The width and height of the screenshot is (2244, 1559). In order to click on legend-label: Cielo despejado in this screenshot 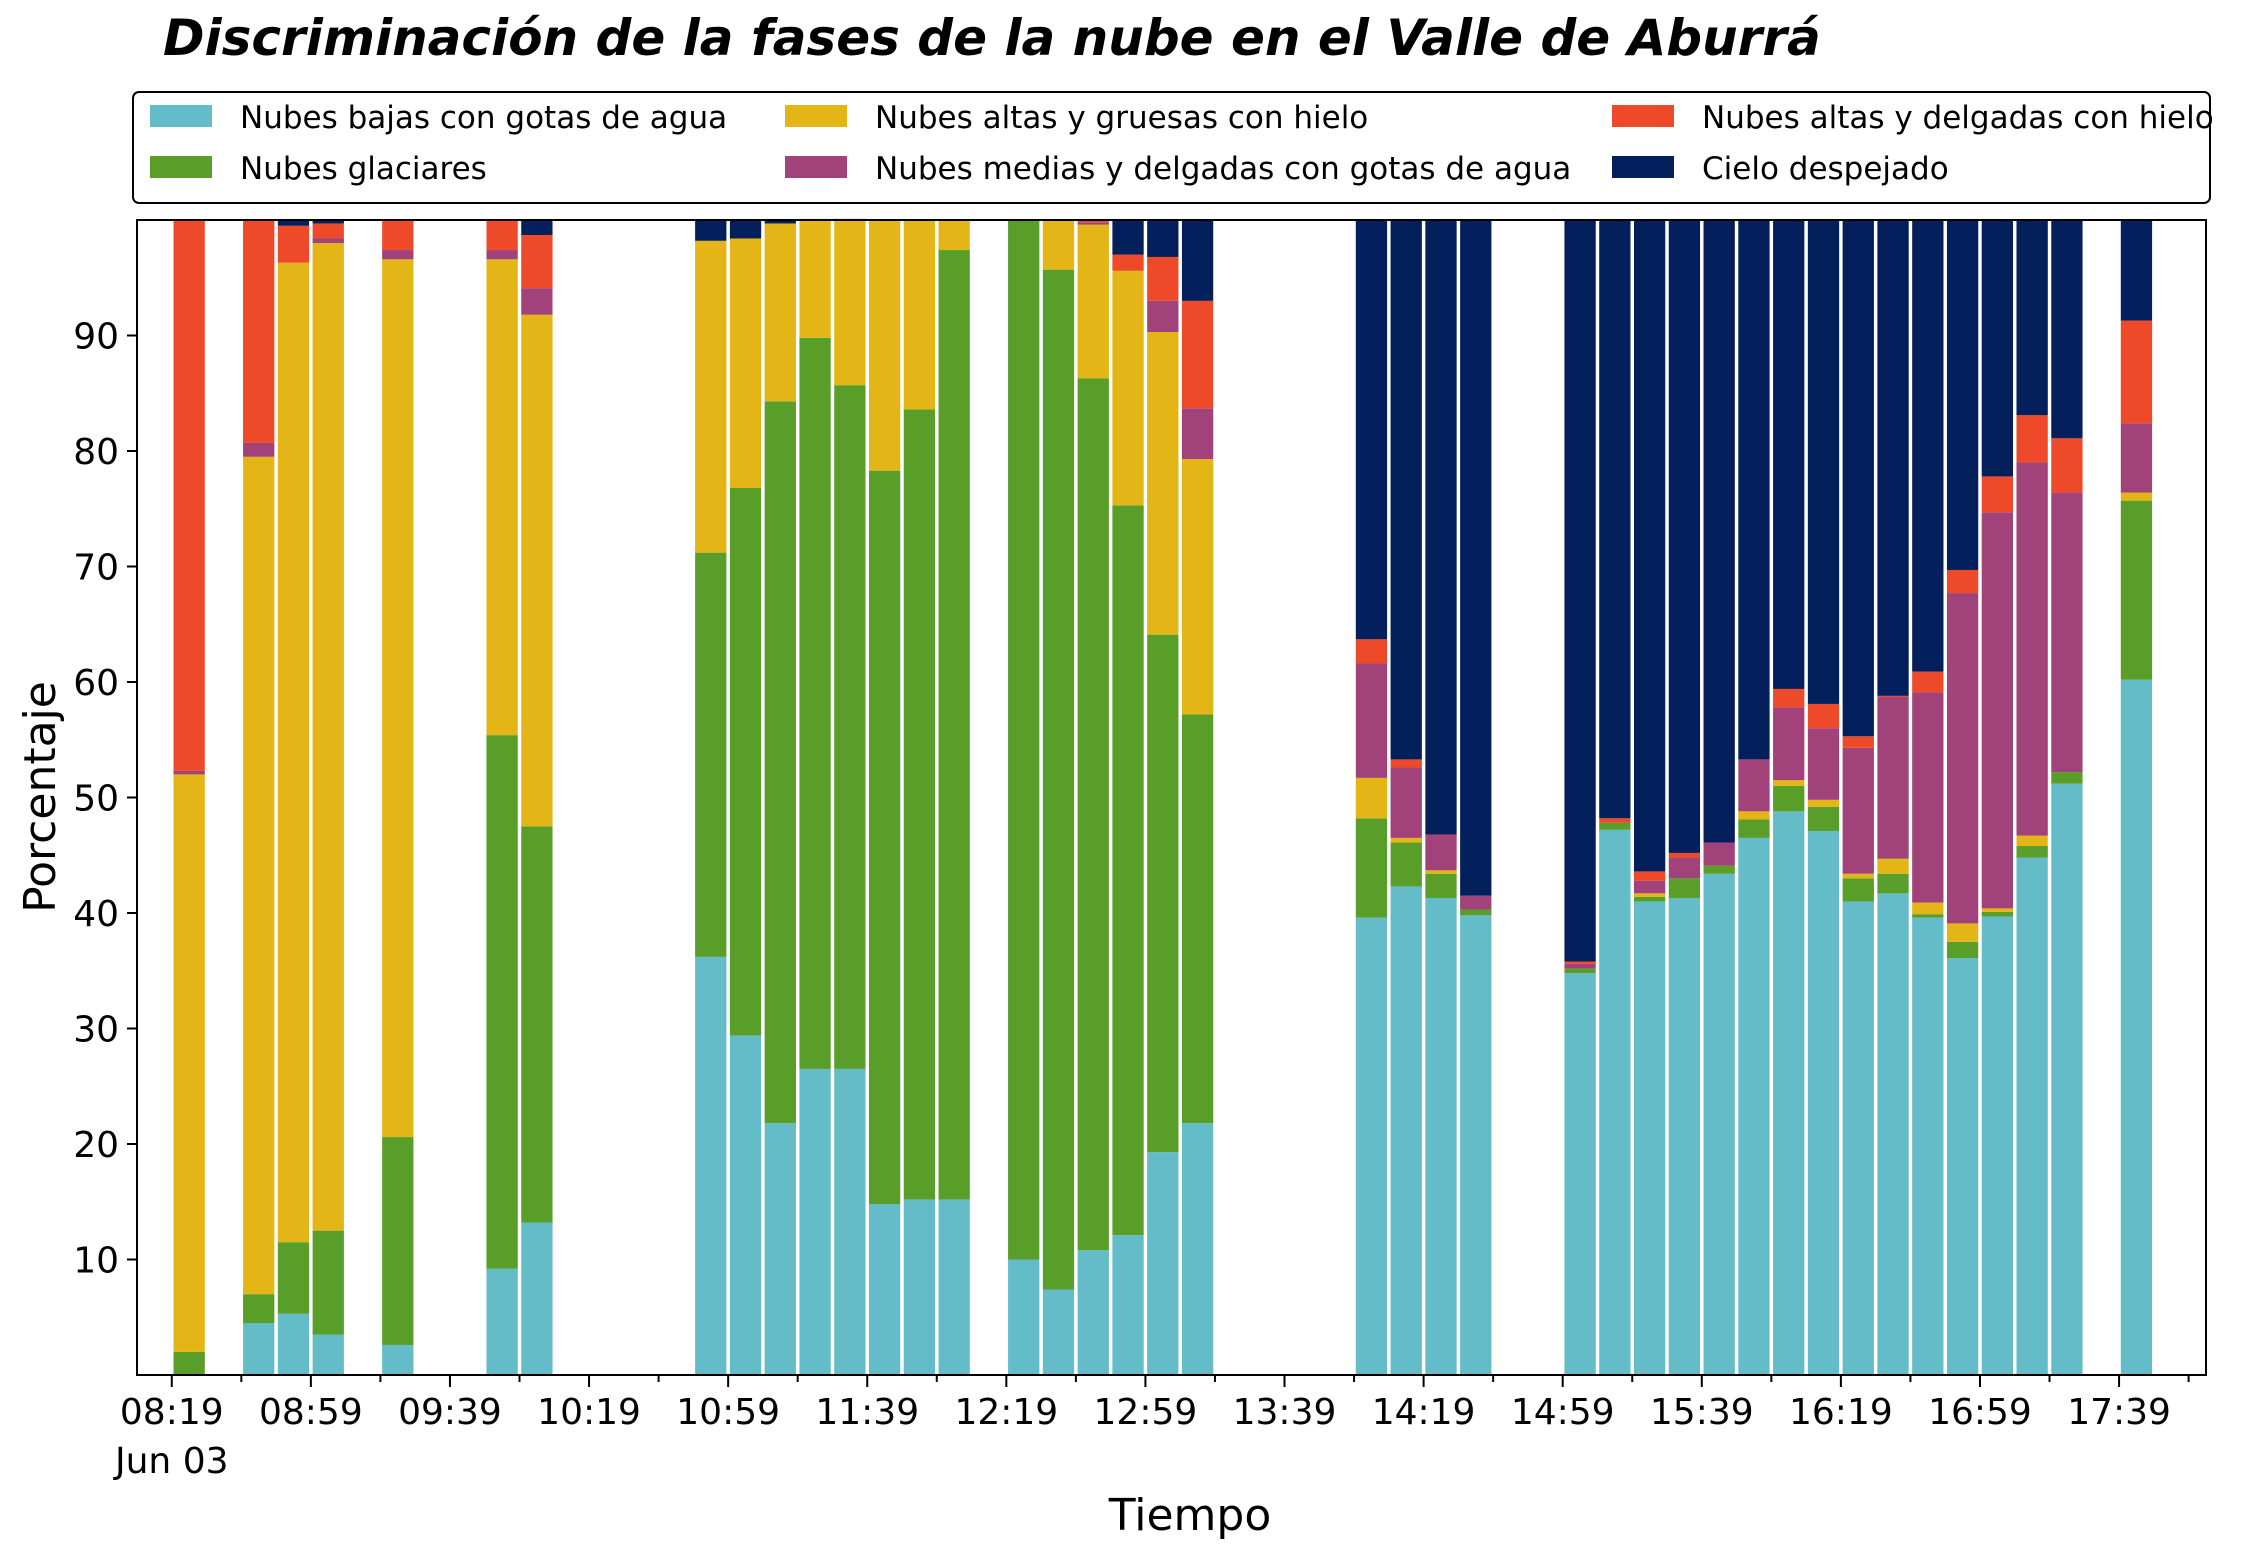, I will do `click(1825, 169)`.